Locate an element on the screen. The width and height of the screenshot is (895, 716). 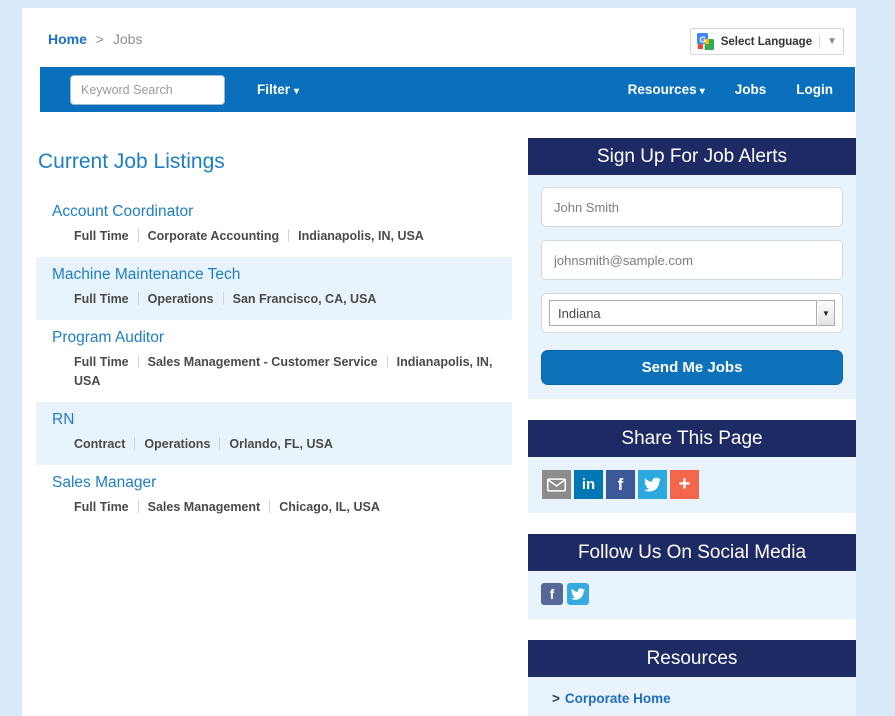
job-category: Sales Management - Customer Service is located at coordinates (262, 362).